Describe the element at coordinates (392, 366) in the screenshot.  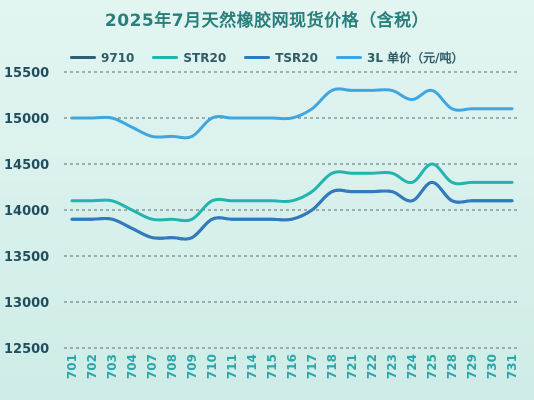
I see `x-tick-label: 723` at that location.